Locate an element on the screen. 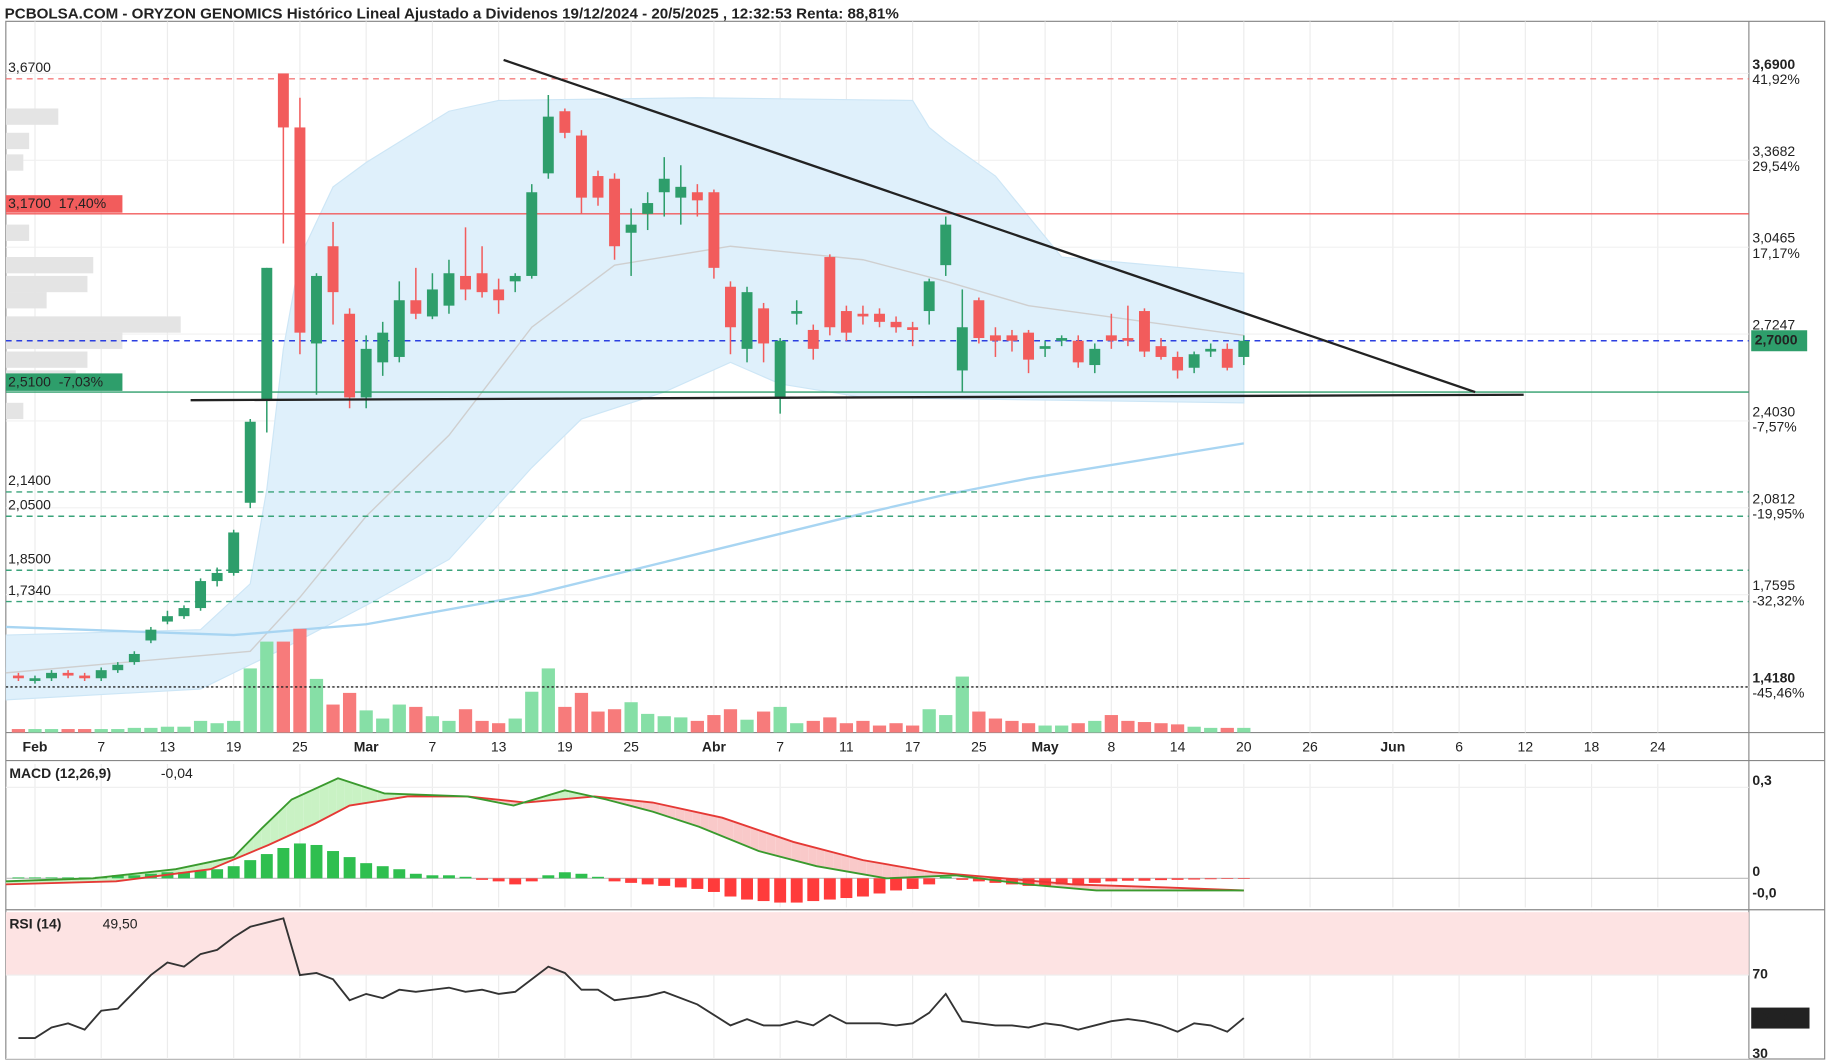  macd-title: MACD (12,26,9) is located at coordinates (60, 773).